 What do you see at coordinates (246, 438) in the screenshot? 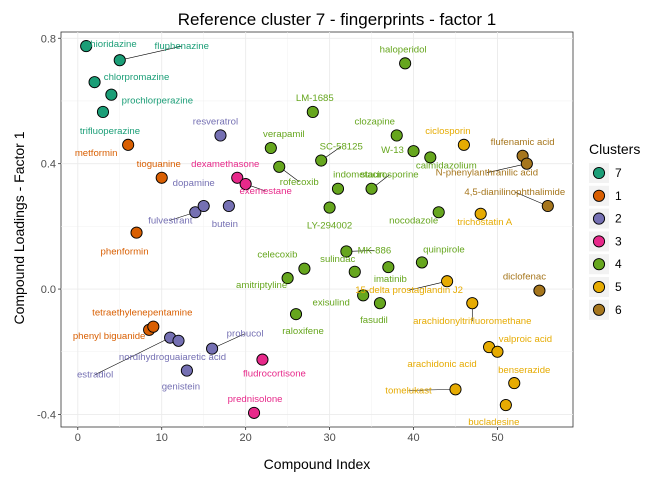
I see `x-tick-label: 20` at bounding box center [246, 438].